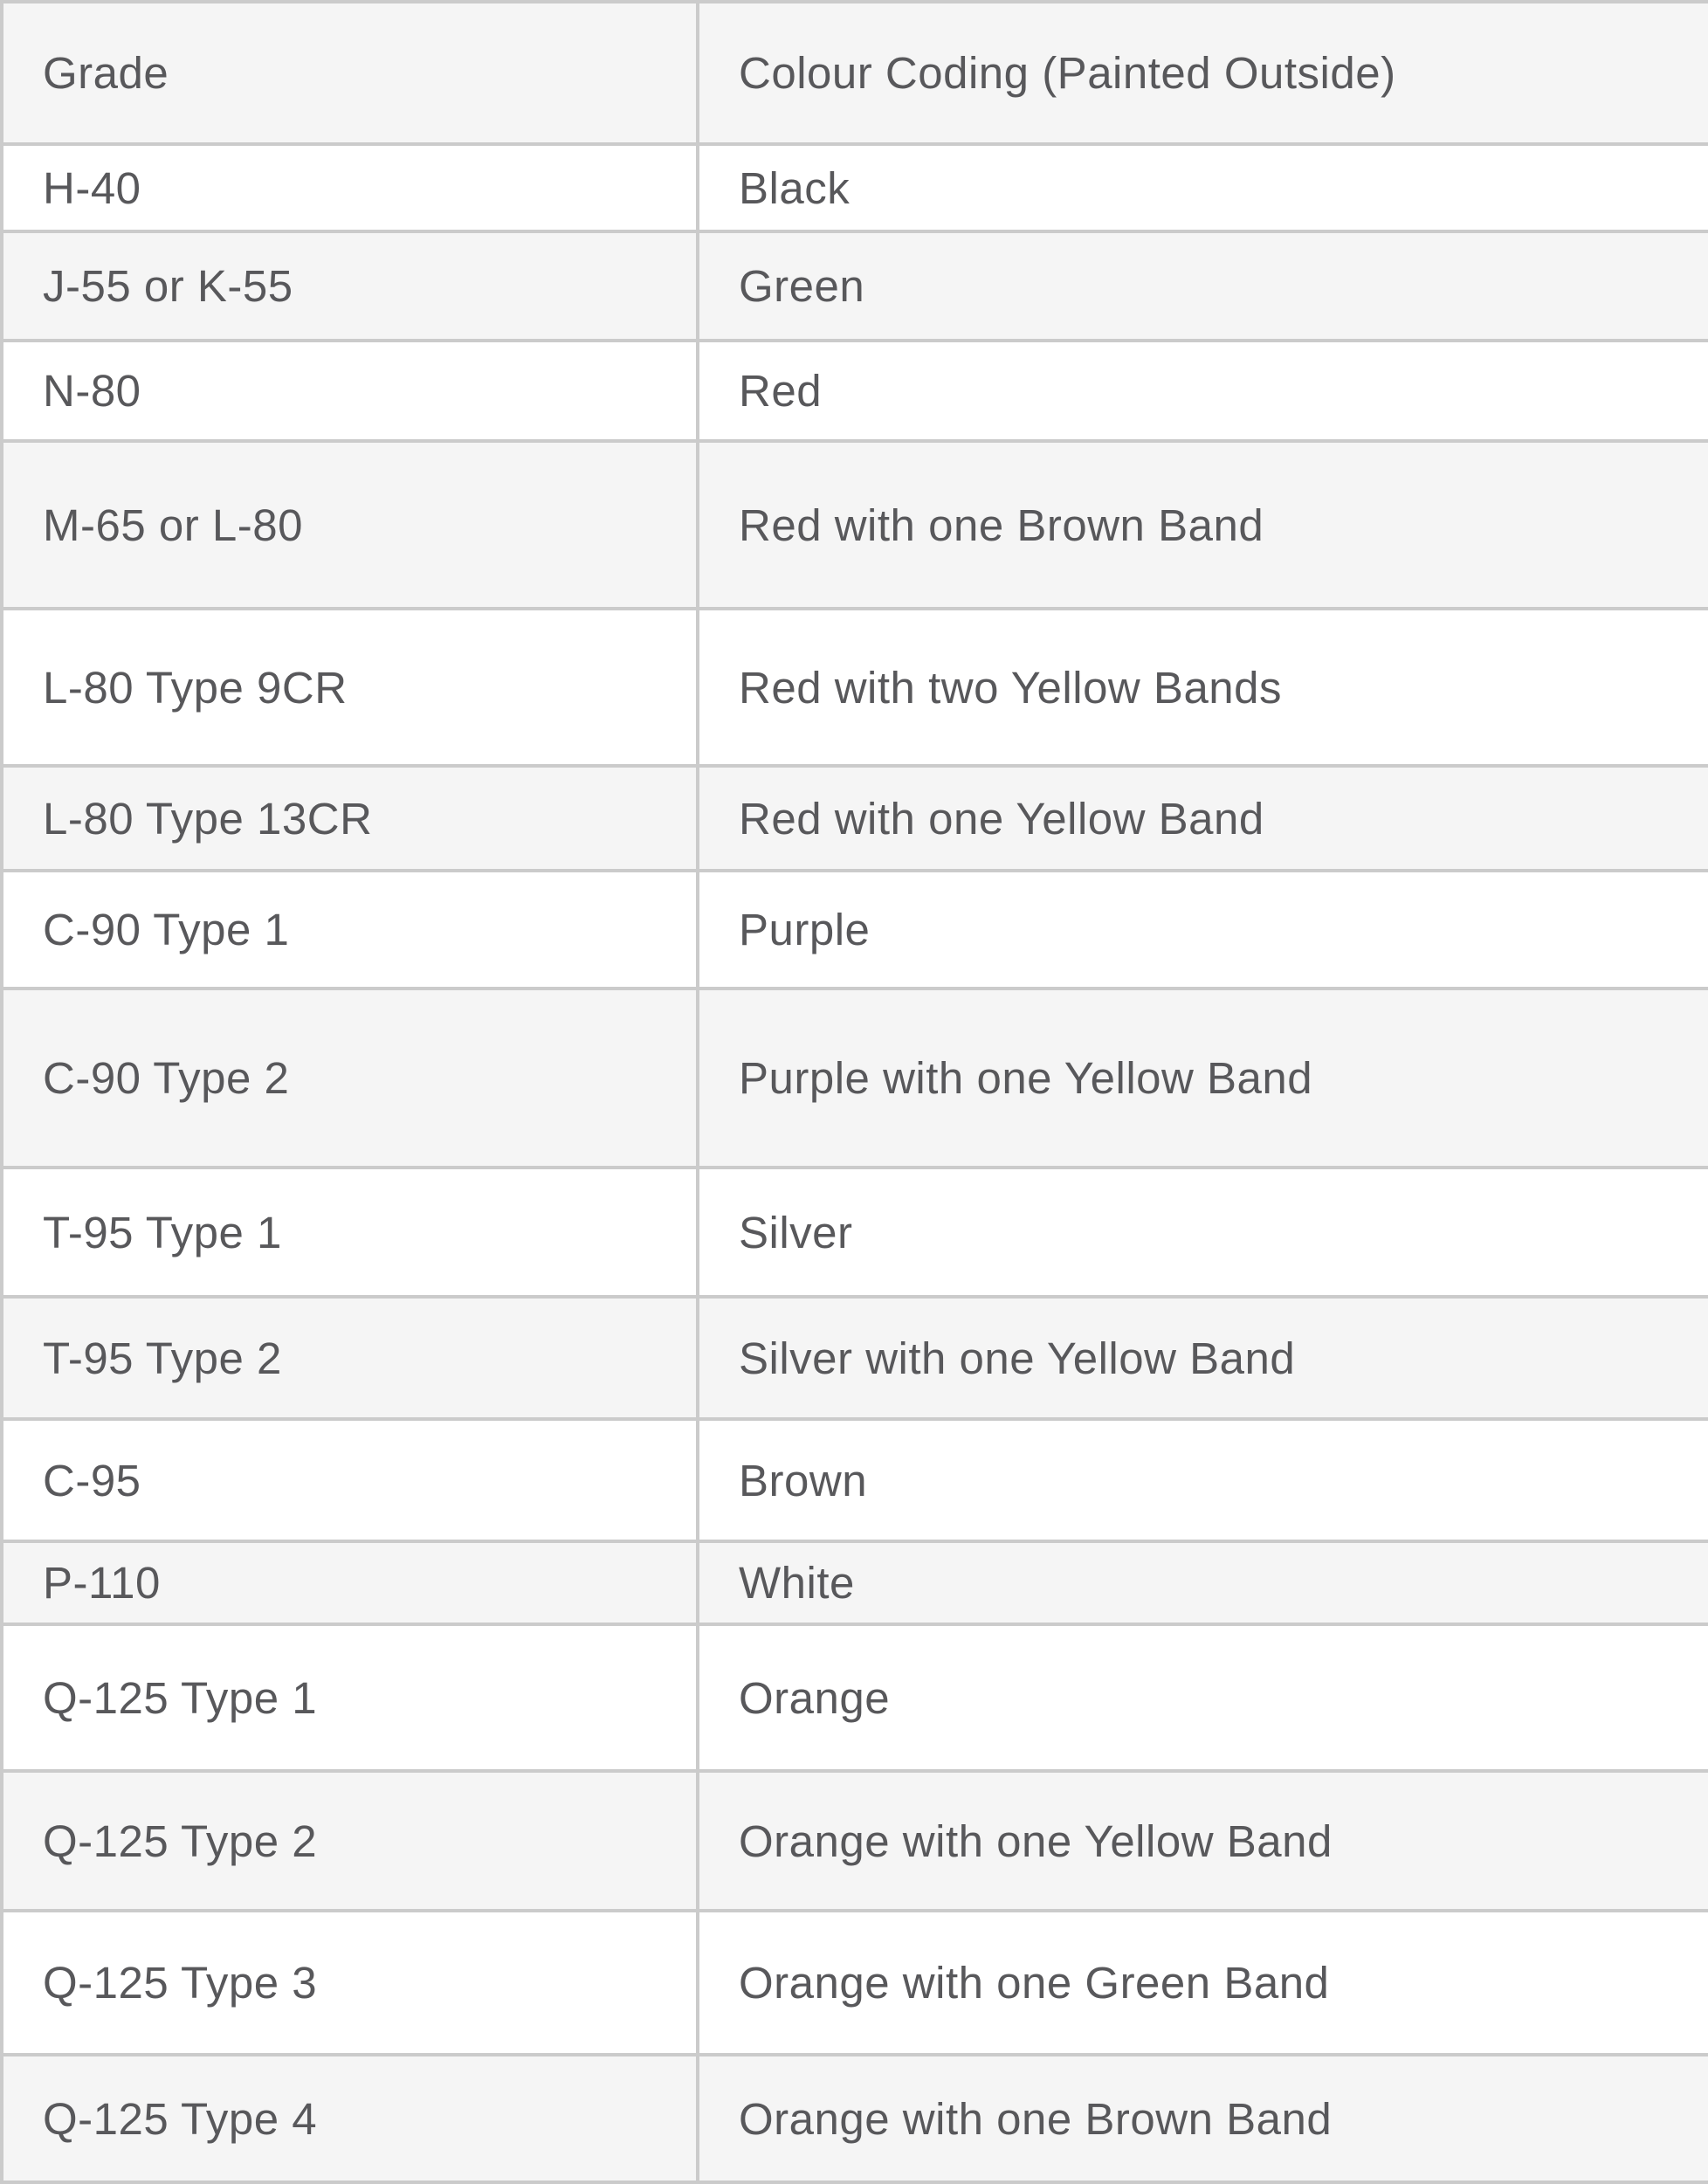 The height and width of the screenshot is (2184, 1708). I want to click on table-row: M-65 or L-80 Red with one Brown Band, so click(854, 524).